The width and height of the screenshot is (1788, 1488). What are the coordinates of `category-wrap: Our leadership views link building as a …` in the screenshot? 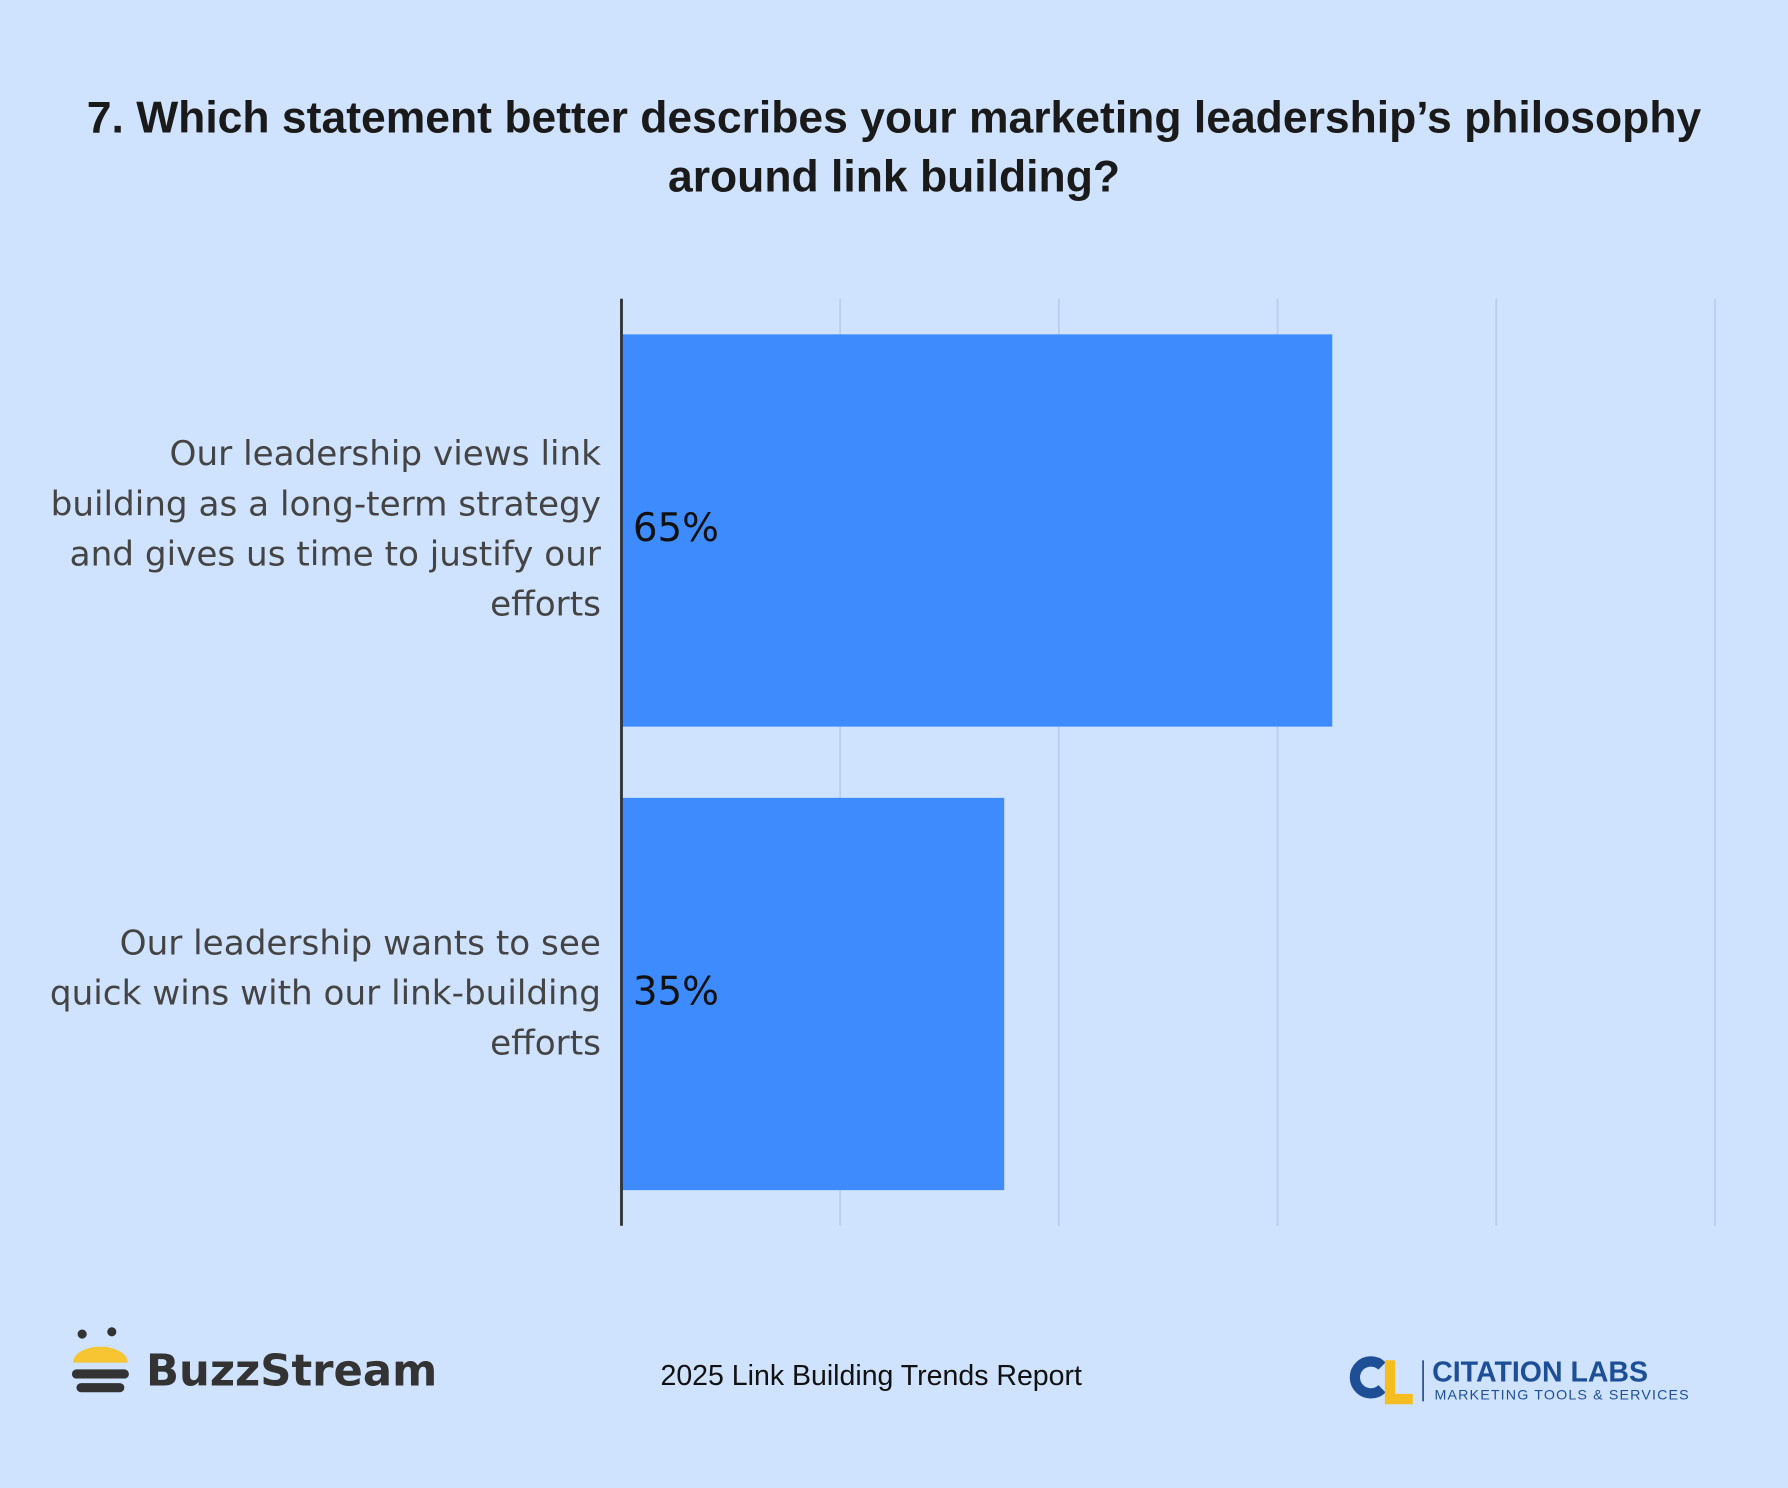 It's located at (317, 530).